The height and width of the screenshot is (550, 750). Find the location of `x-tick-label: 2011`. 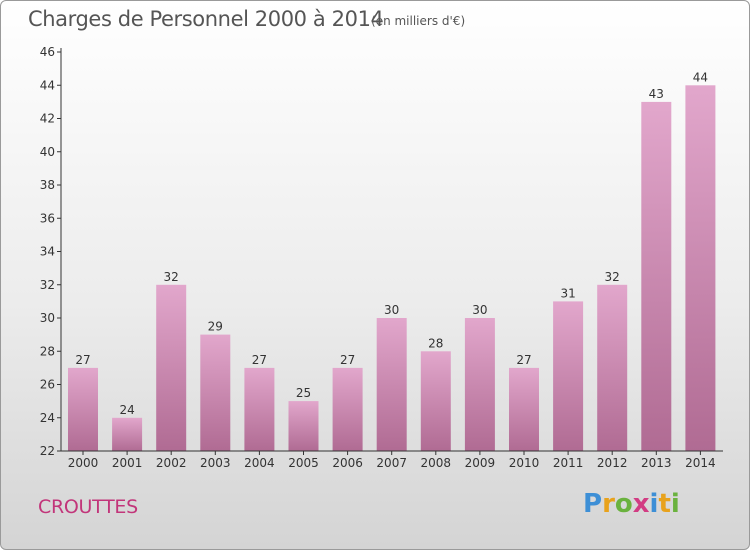

x-tick-label: 2011 is located at coordinates (568, 463).